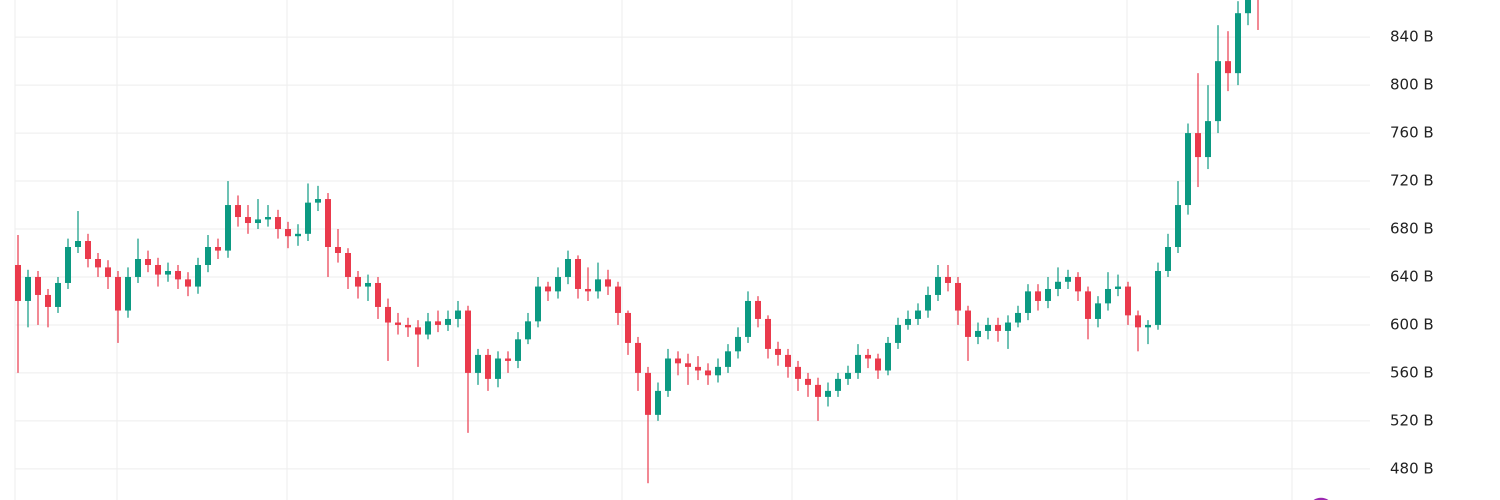 The image size is (1500, 500). Describe the element at coordinates (1412, 133) in the screenshot. I see `y-tick-label: 760 B` at that location.